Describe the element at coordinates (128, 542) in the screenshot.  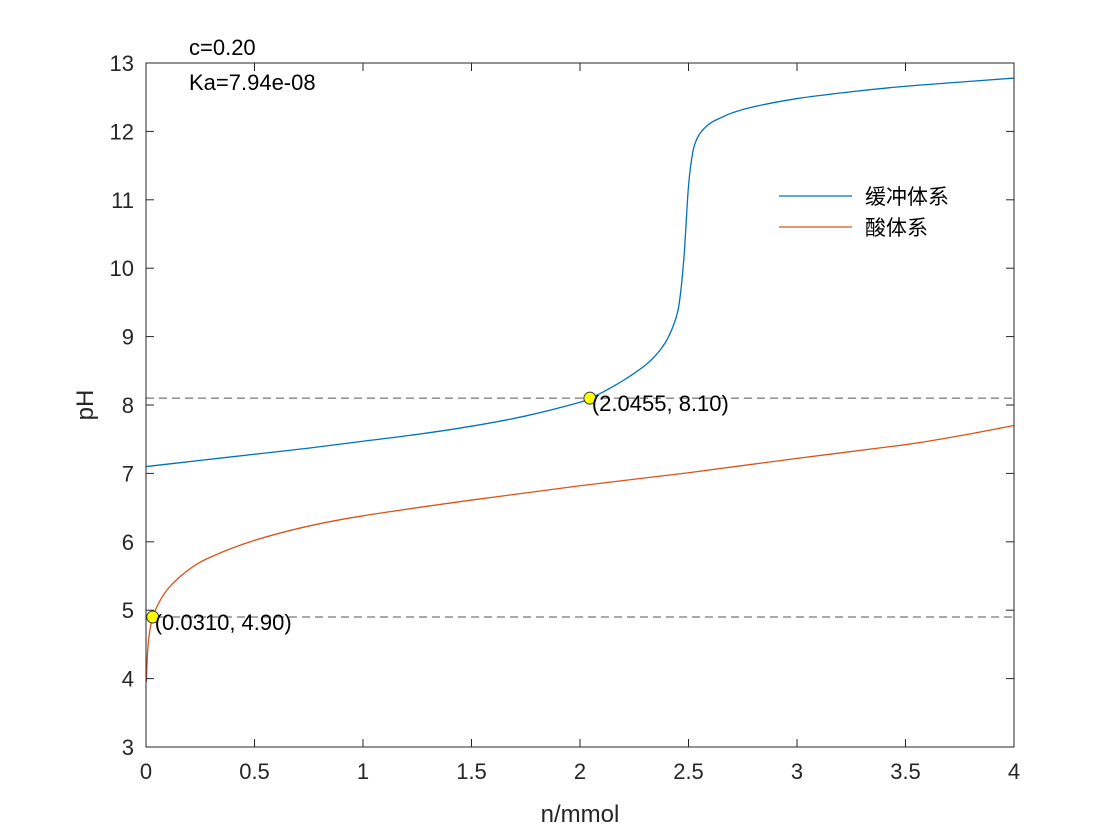
I see `y-tick-label: 6` at that location.